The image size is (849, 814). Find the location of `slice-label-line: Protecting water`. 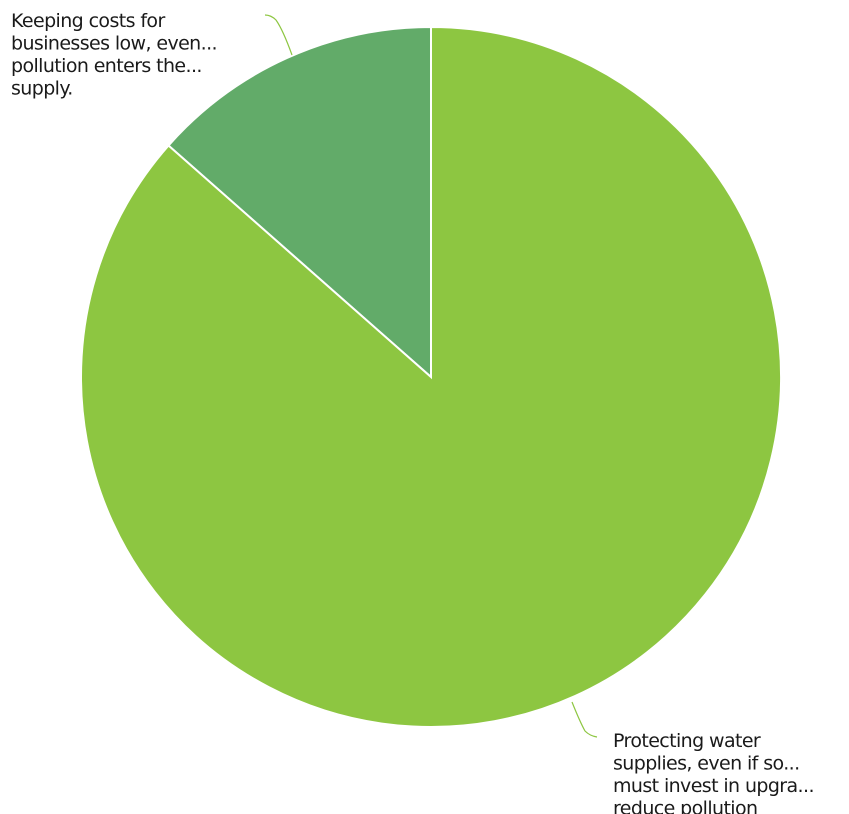

slice-label-line: Protecting water is located at coordinates (687, 741).